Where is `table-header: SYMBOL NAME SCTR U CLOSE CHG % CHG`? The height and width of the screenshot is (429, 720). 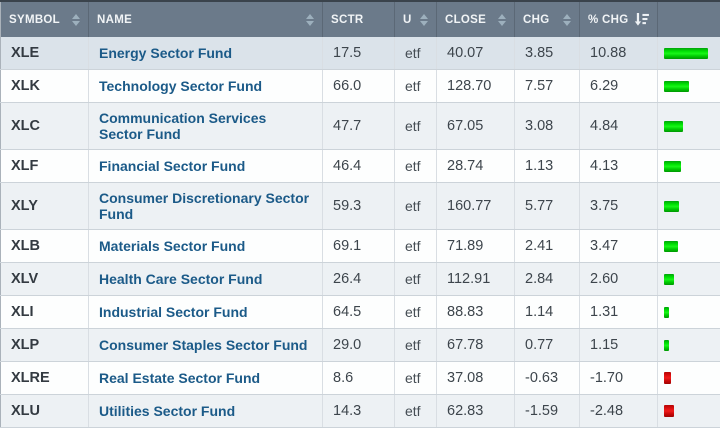 table-header: SYMBOL NAME SCTR U CLOSE CHG % CHG is located at coordinates (360, 19).